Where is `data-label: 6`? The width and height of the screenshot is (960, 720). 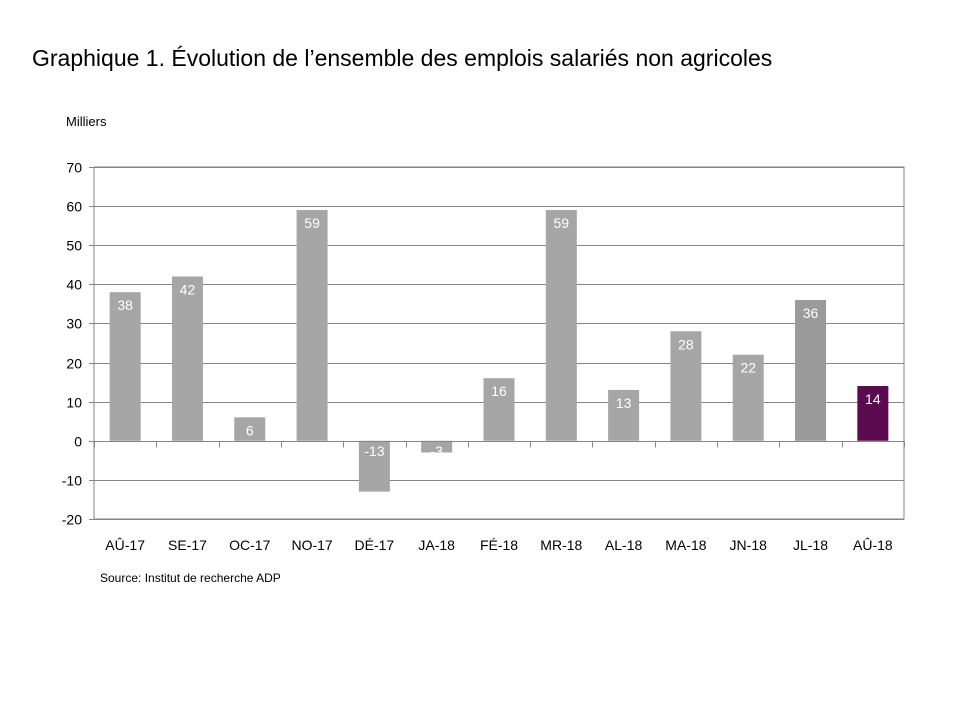 data-label: 6 is located at coordinates (250, 430).